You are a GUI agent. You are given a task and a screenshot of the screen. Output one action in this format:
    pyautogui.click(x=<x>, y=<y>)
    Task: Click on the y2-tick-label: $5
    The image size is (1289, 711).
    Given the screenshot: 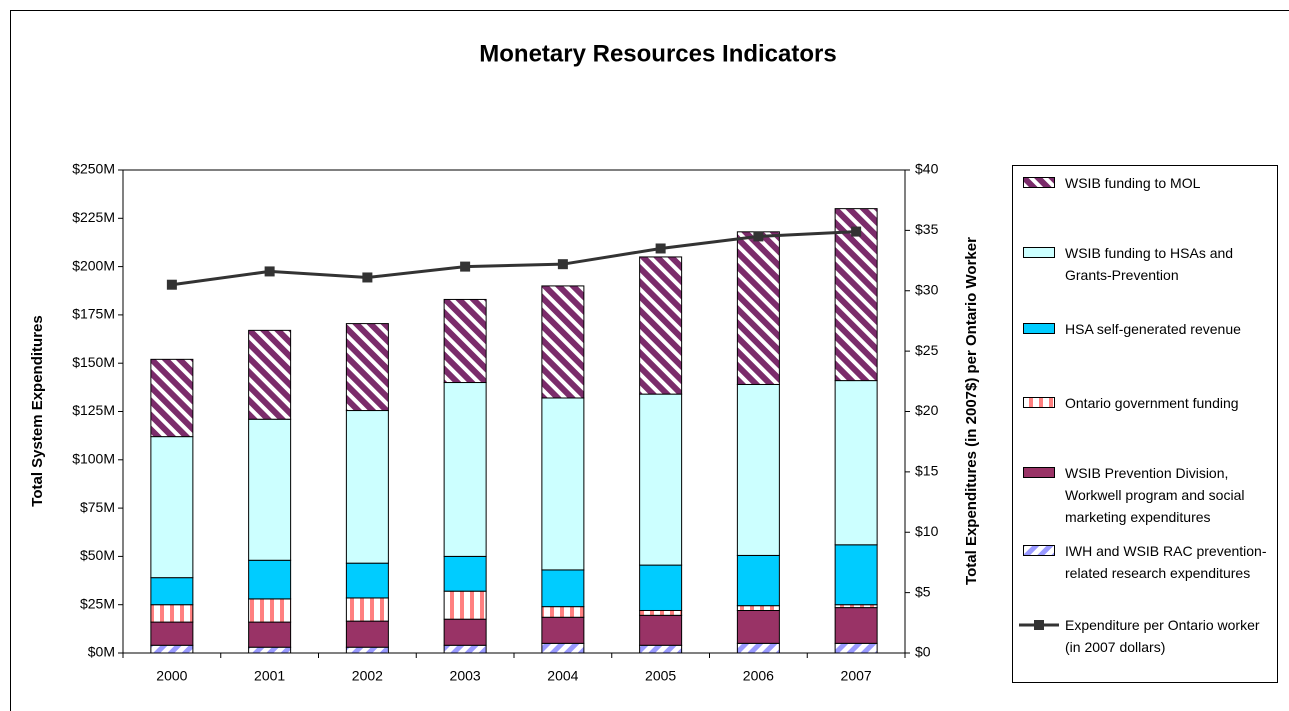 What is the action you would take?
    pyautogui.click(x=923, y=591)
    